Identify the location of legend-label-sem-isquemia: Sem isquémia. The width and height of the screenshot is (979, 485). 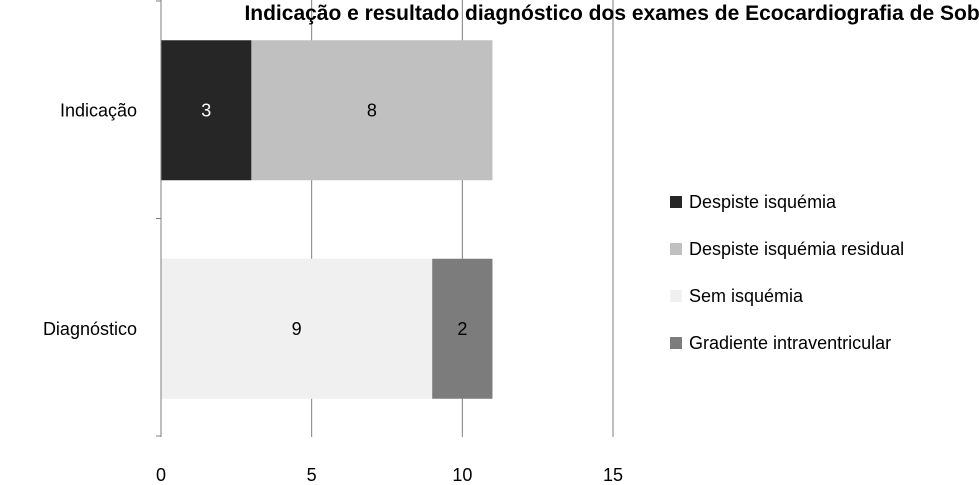
(746, 296).